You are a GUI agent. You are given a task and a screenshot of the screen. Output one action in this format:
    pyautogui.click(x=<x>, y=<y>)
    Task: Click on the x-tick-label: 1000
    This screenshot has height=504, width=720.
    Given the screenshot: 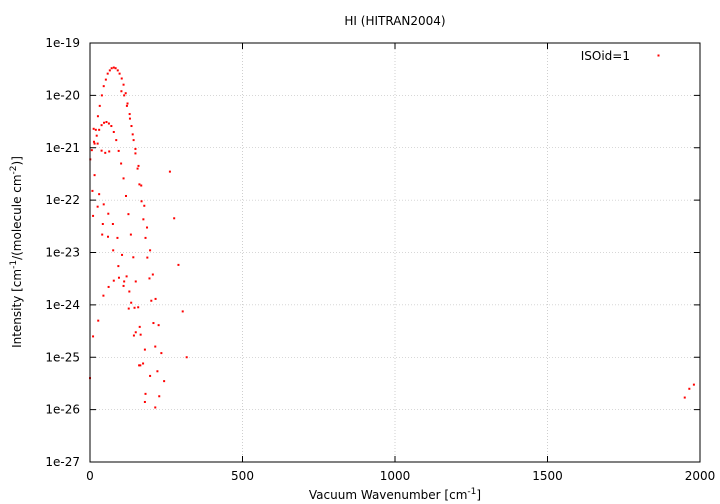 What is the action you would take?
    pyautogui.click(x=395, y=476)
    